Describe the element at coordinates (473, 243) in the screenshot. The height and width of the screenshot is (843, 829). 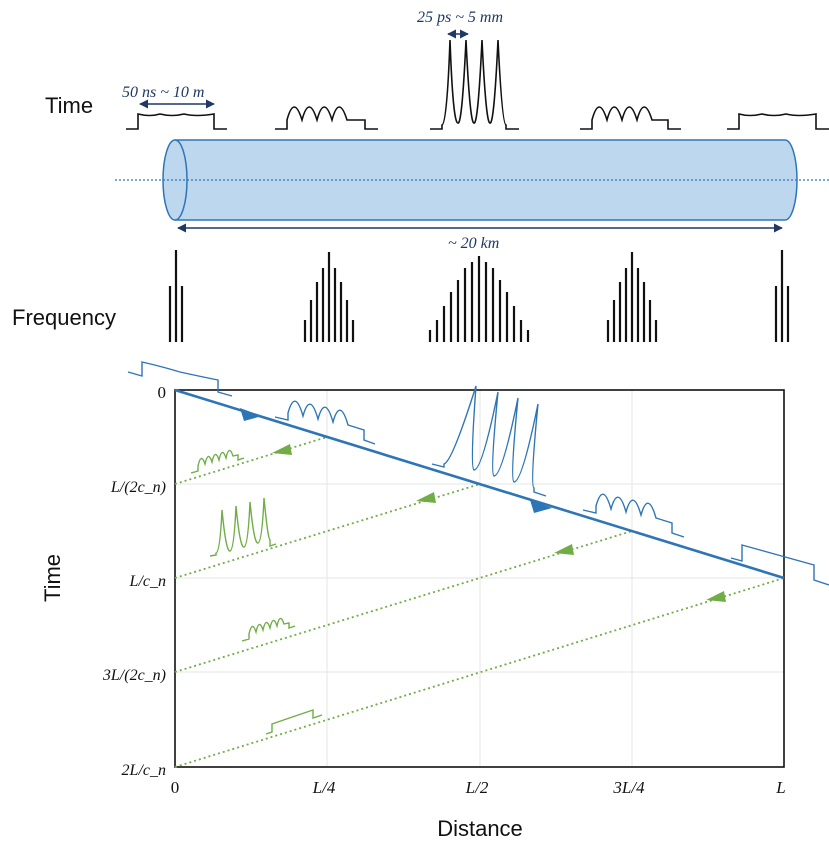
I see `fiber-length-annotation: ~ 20 km` at that location.